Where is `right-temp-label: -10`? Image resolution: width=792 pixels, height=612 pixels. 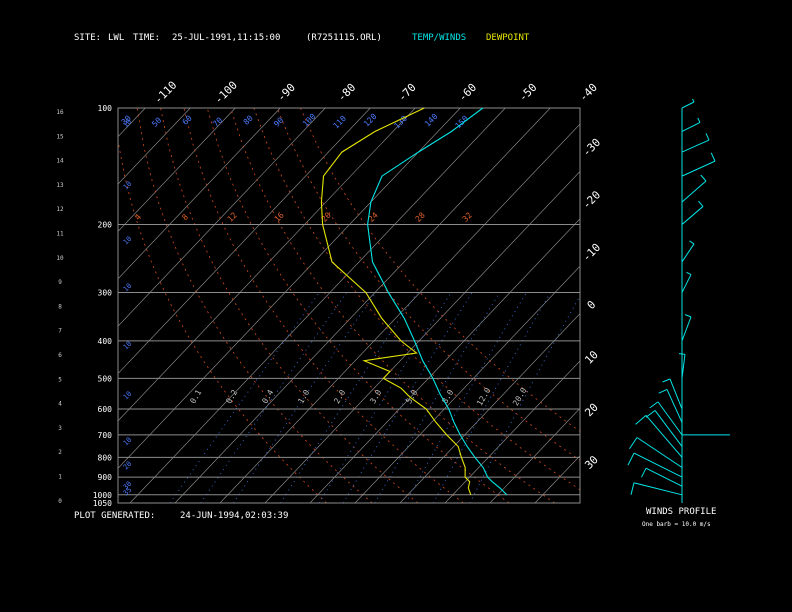
right-temp-label: -10 is located at coordinates (591, 252).